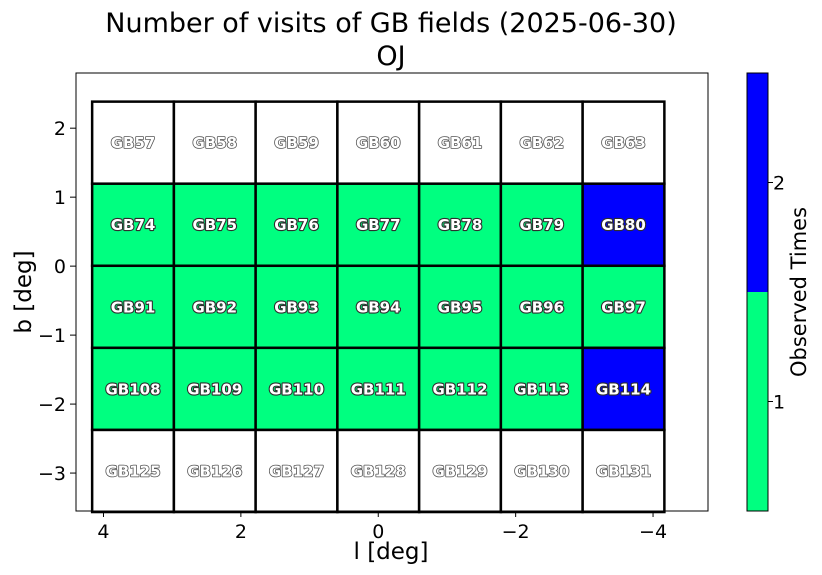 The width and height of the screenshot is (822, 575). I want to click on colorbar-tick-label: 2, so click(779, 184).